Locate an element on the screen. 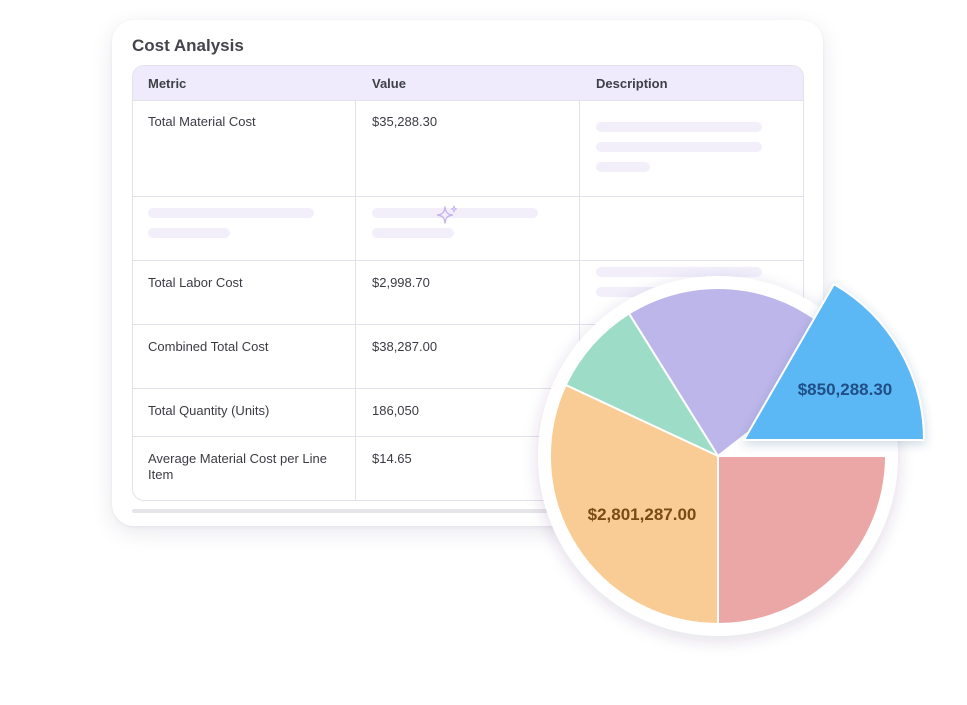 This screenshot has width=967, height=705. header-value: Value is located at coordinates (389, 83).